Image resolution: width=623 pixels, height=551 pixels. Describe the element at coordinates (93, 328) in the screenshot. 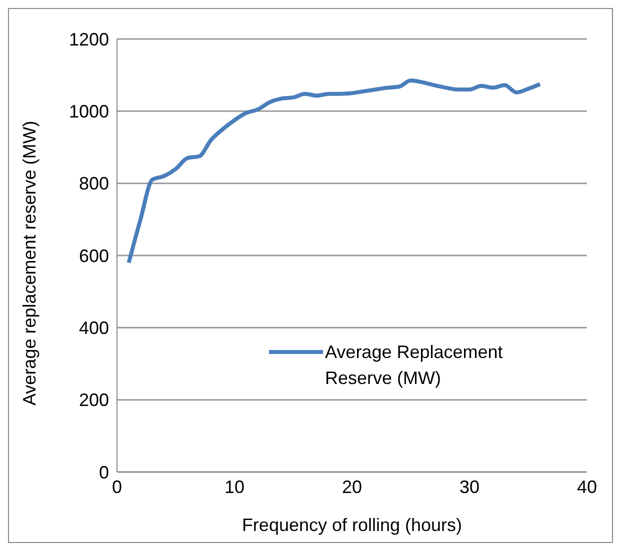

I see `y-tick-label: 400` at that location.